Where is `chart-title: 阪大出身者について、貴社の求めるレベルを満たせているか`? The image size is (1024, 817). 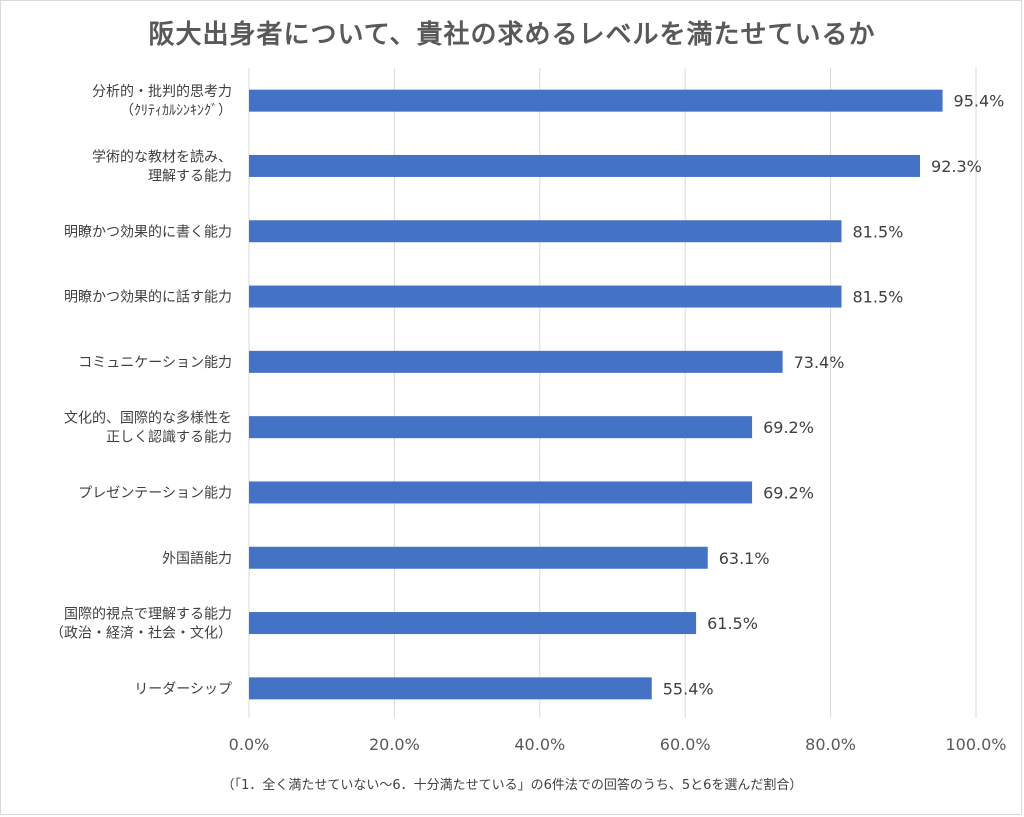 chart-title: 阪大出身者について、貴社の求めるレベルを満たせているか is located at coordinates (512, 35).